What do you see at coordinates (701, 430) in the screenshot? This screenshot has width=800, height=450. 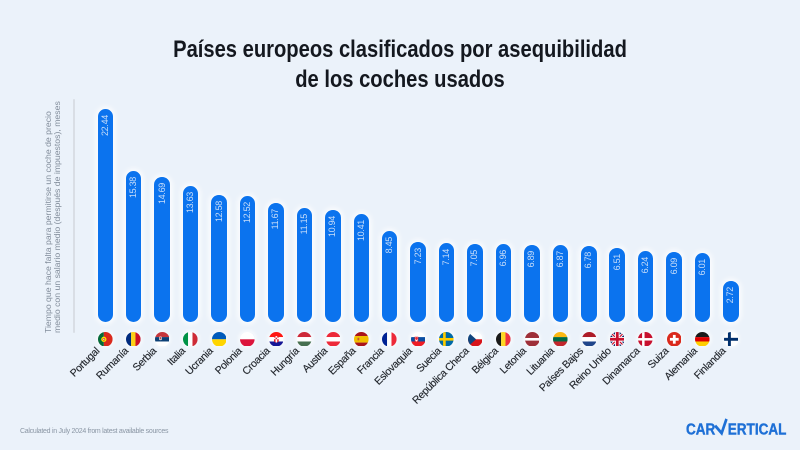 I see `svg-text: CAR` at bounding box center [701, 430].